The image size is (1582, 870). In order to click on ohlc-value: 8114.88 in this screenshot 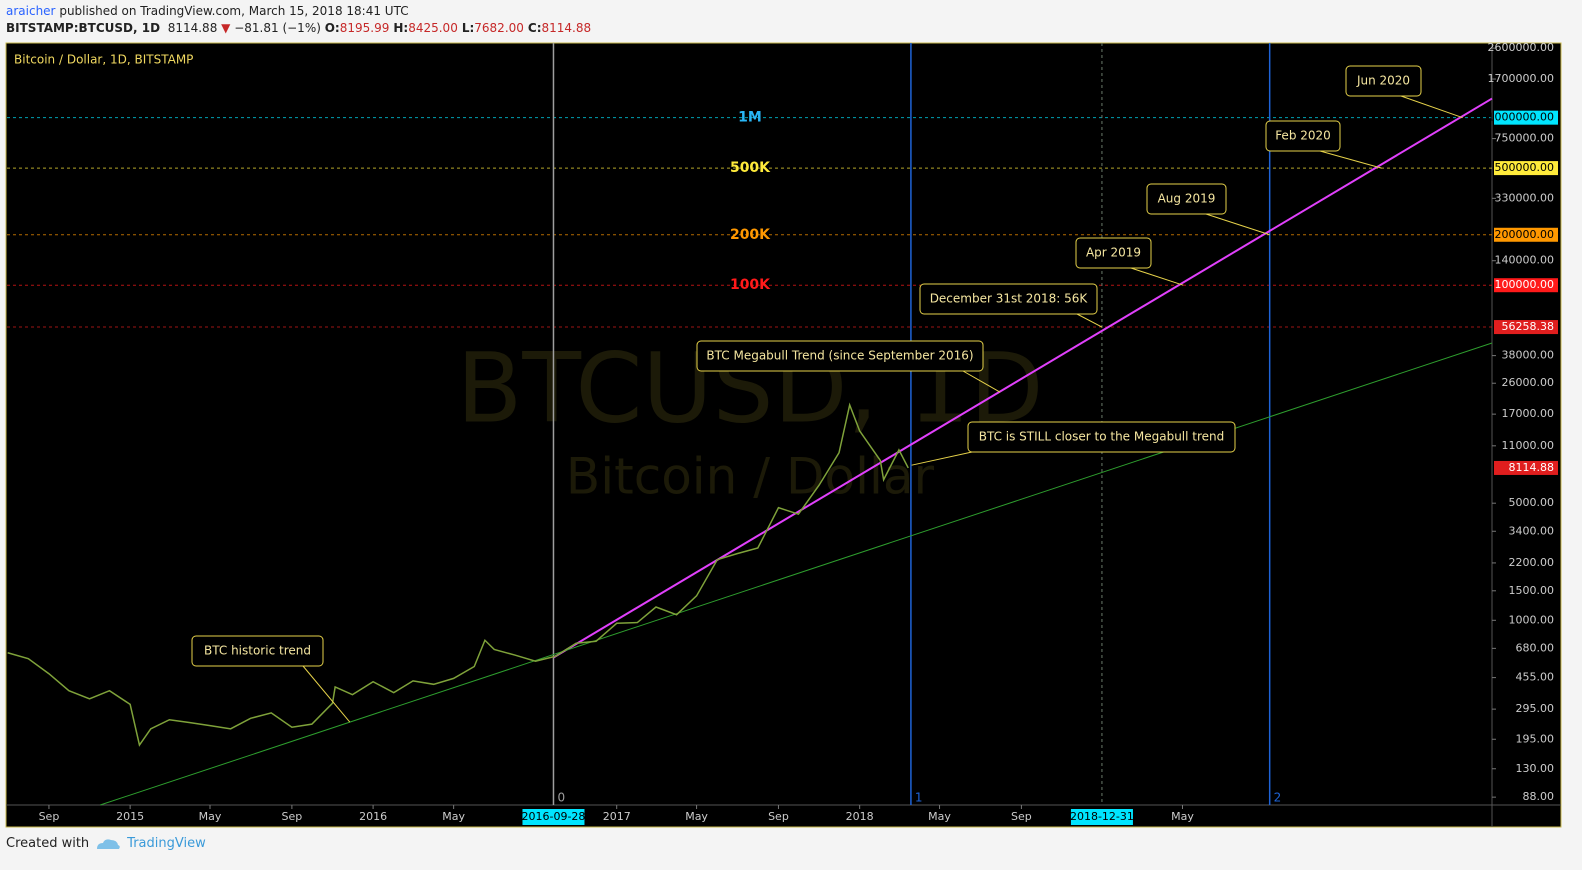, I will do `click(566, 28)`.